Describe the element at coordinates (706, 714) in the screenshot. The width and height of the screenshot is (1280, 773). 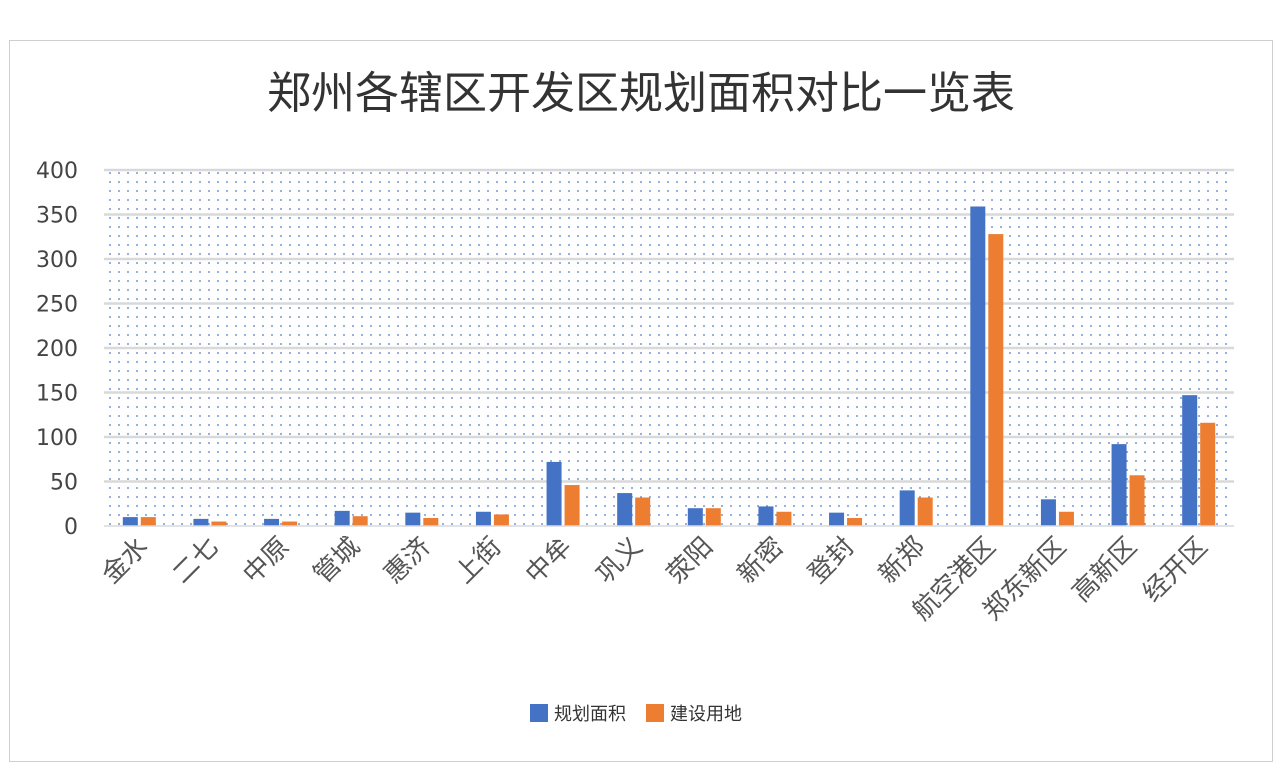
I see `legend-label-construction-land: 建设用地` at that location.